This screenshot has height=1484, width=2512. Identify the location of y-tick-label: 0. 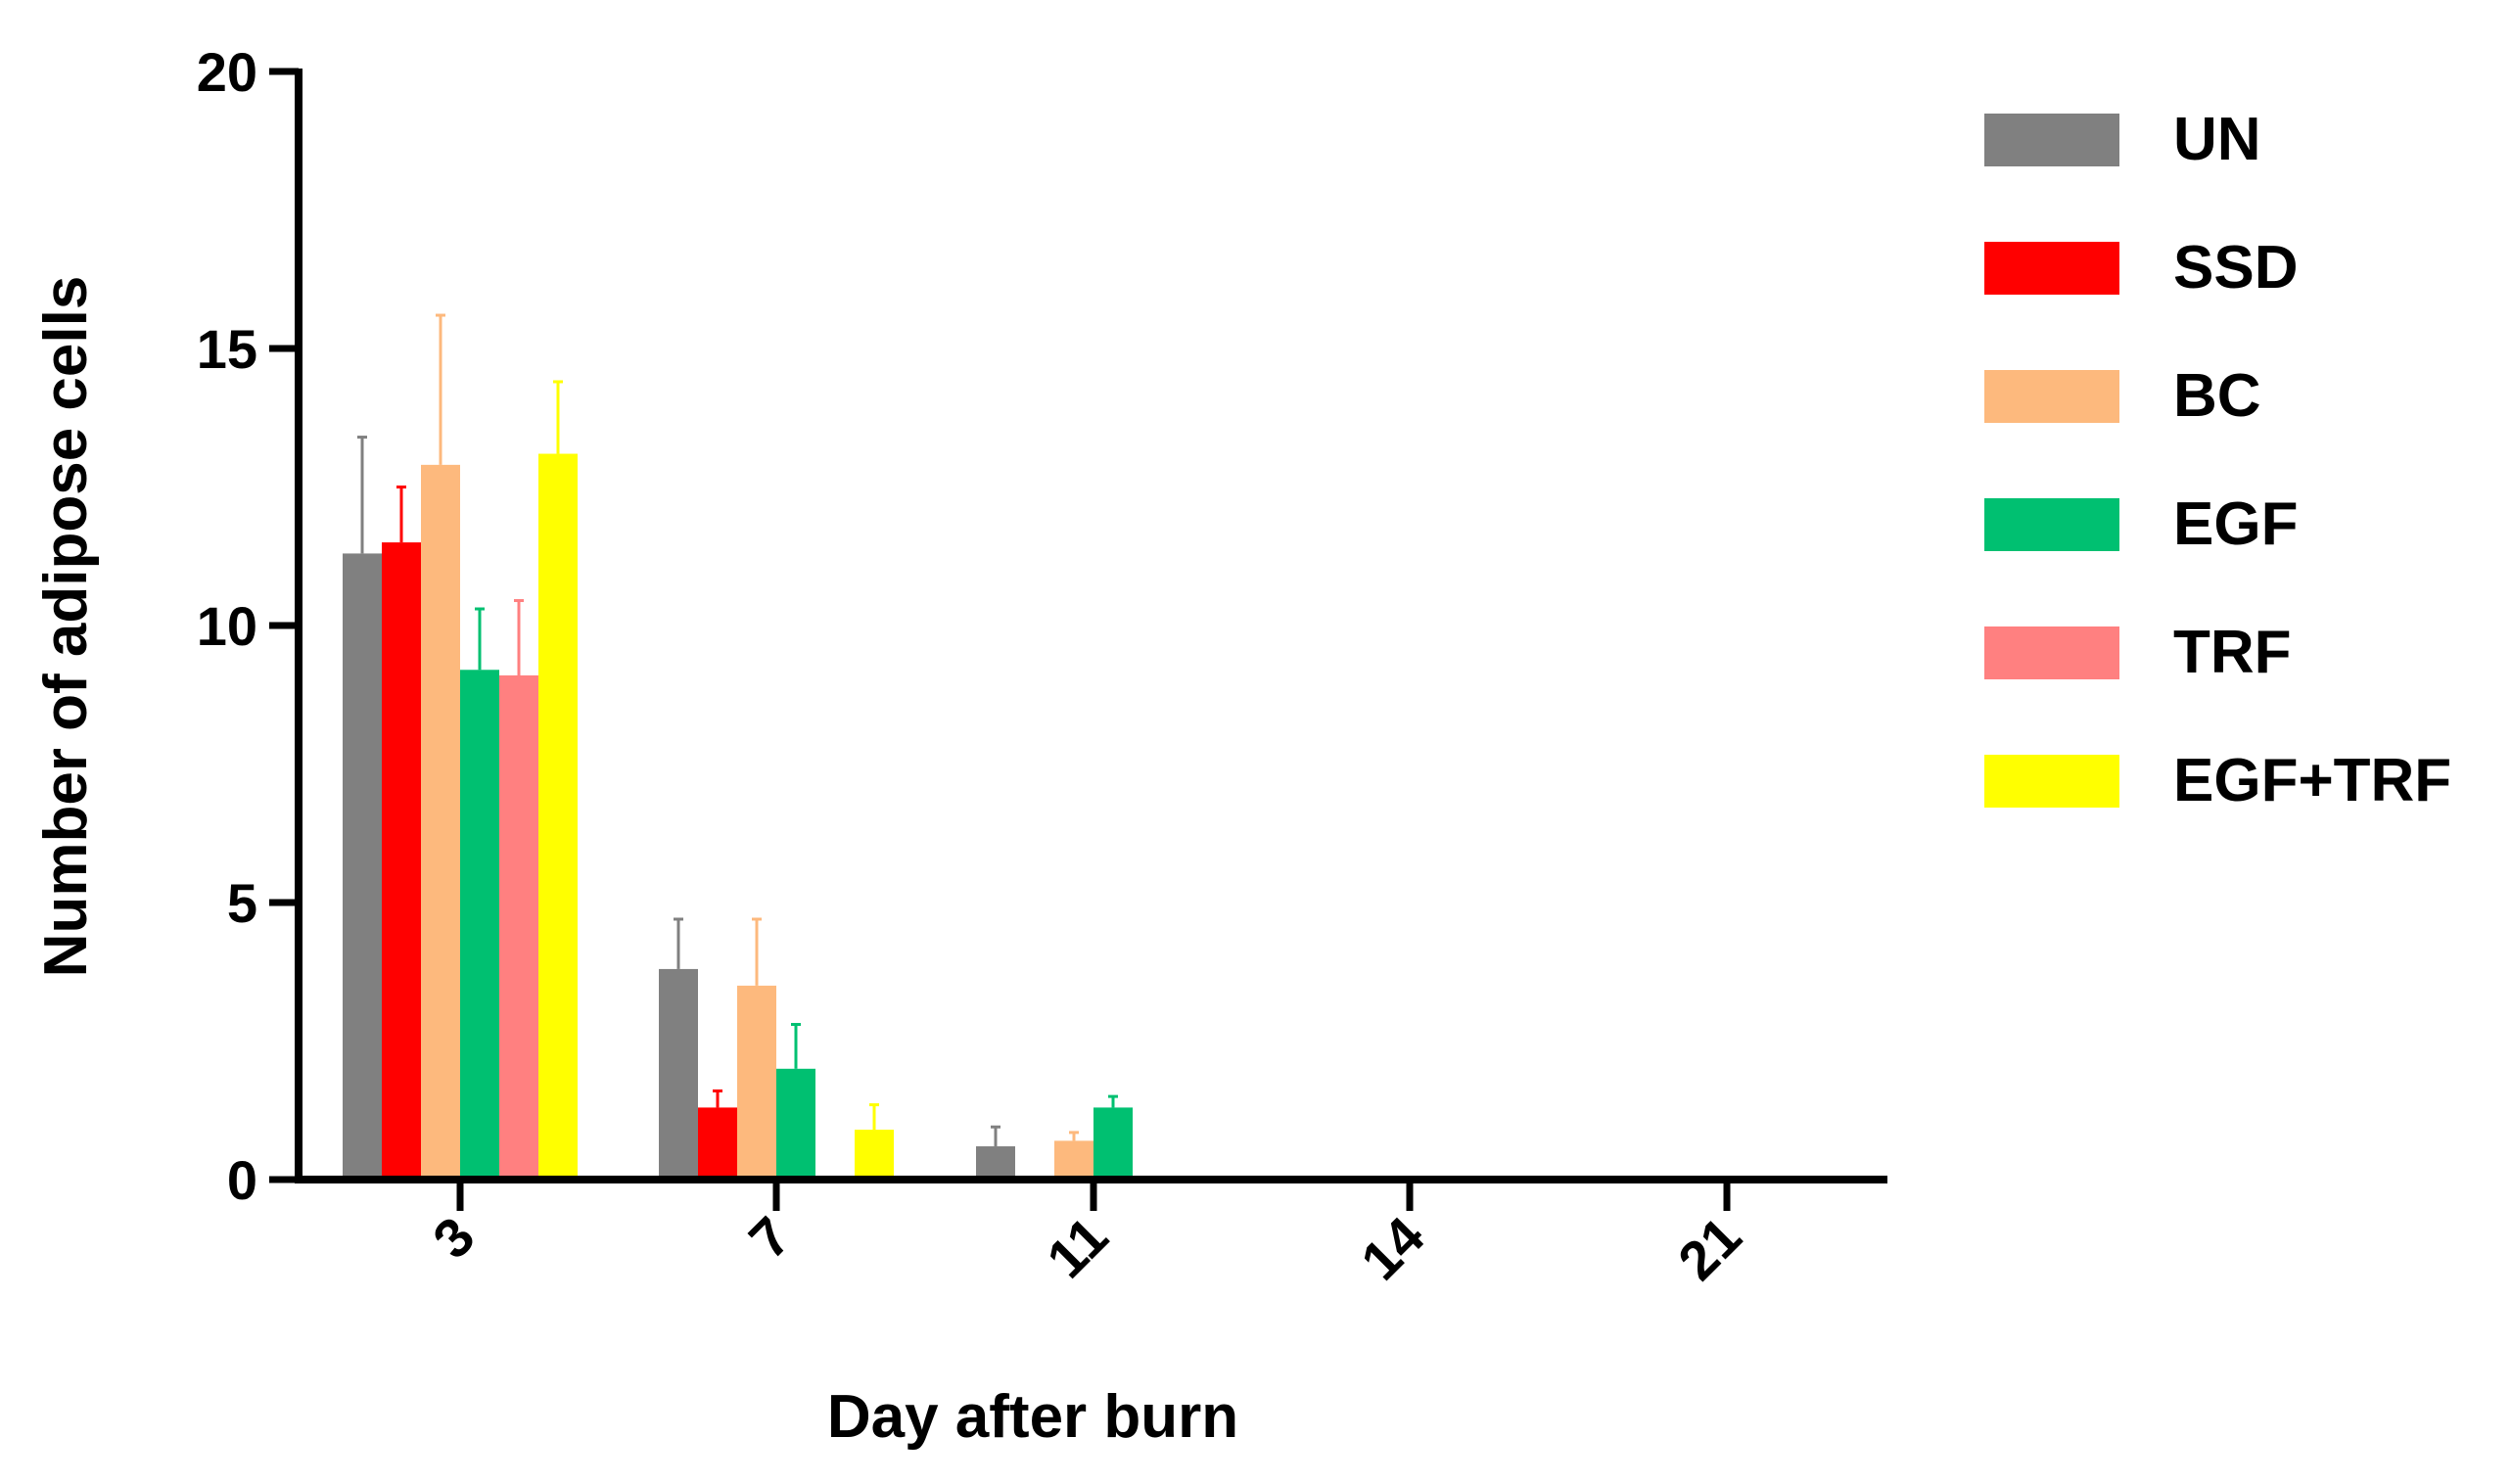
(242, 1180).